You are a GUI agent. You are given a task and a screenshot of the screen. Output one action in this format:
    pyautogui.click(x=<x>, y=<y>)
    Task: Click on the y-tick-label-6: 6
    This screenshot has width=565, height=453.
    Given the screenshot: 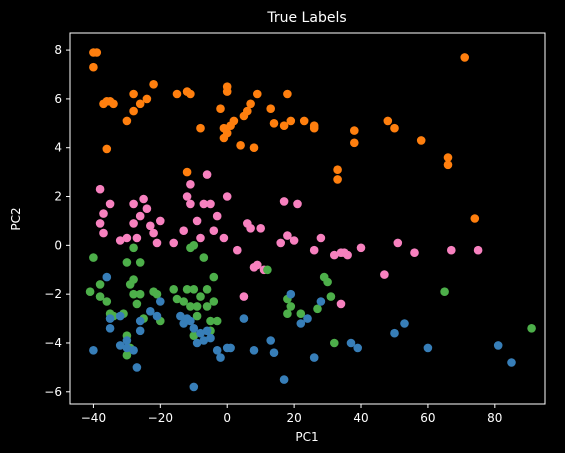 What is the action you would take?
    pyautogui.click(x=58, y=99)
    